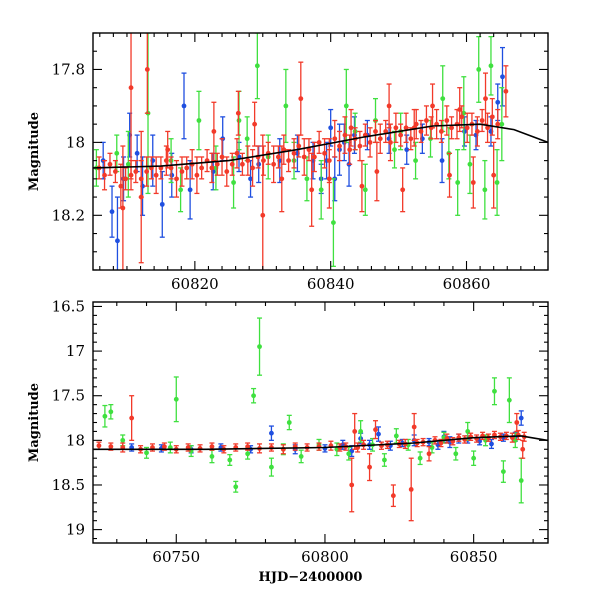 This screenshot has height=600, width=600. What do you see at coordinates (195, 284) in the screenshot?
I see `x-tick-label: 60820` at bounding box center [195, 284].